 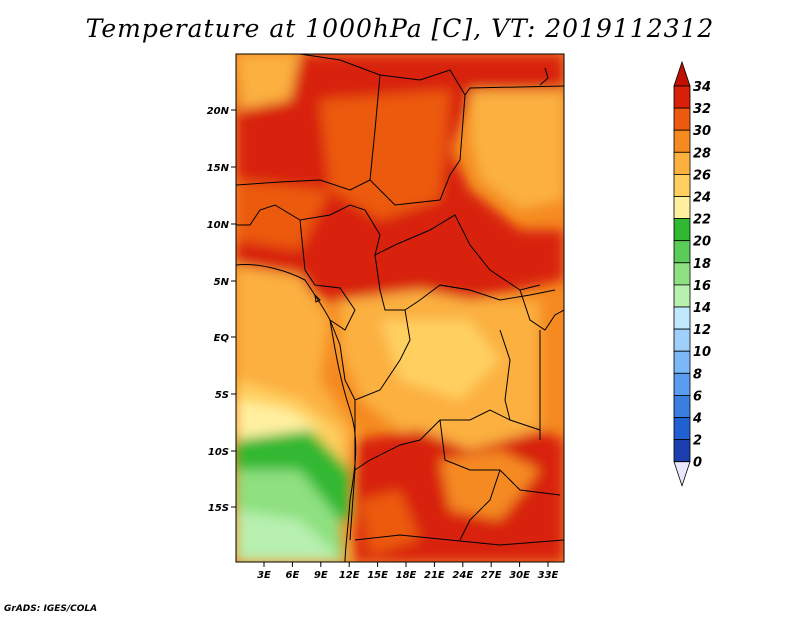 I want to click on colorbar-label: 20, so click(x=702, y=242).